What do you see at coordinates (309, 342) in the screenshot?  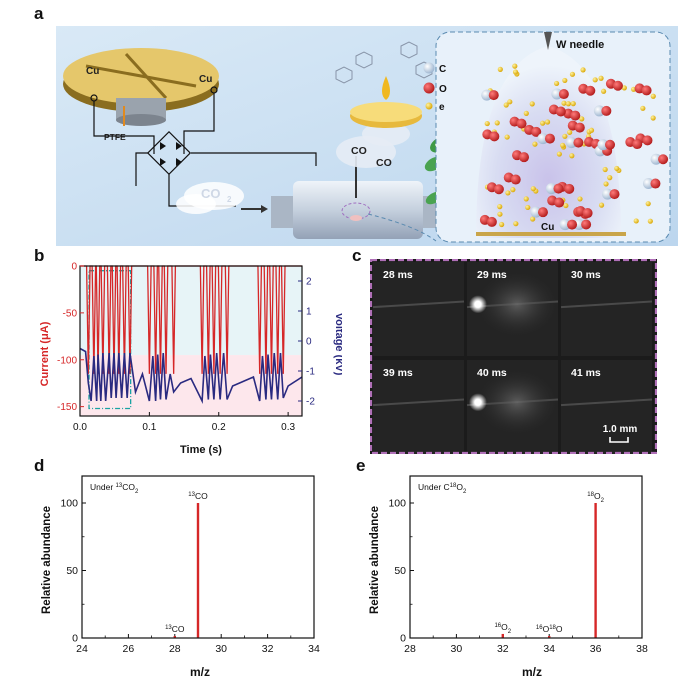 I see `chart-b-right-tick-label: 0` at bounding box center [309, 342].